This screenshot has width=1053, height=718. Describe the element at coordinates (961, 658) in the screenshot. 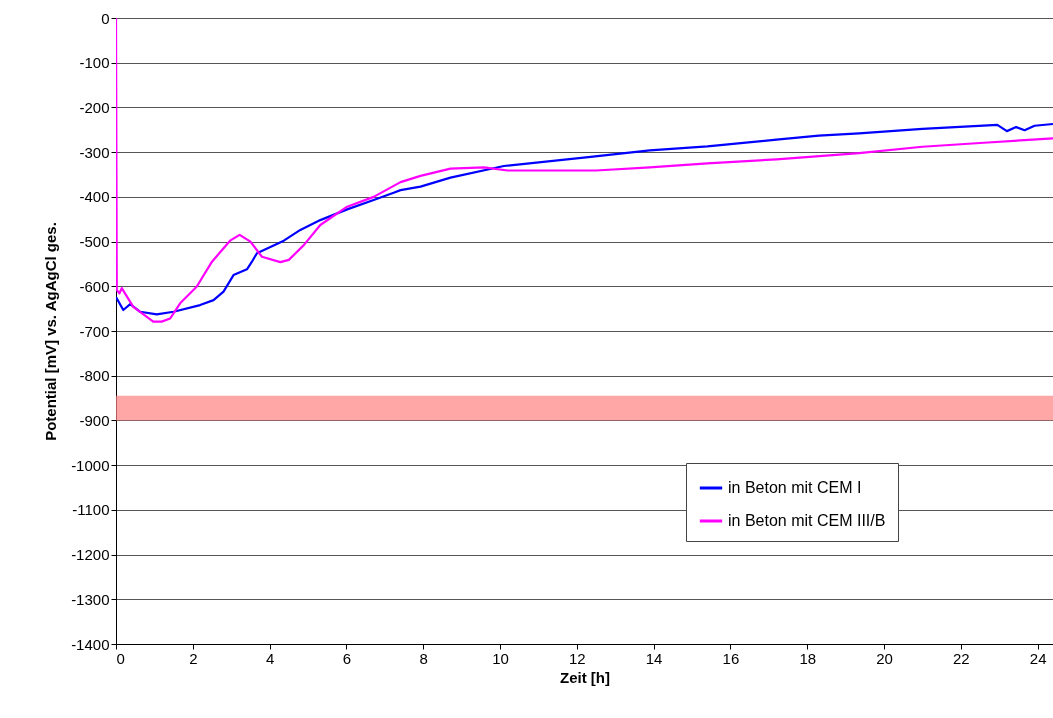

I see `x-tick-label: 22` at that location.